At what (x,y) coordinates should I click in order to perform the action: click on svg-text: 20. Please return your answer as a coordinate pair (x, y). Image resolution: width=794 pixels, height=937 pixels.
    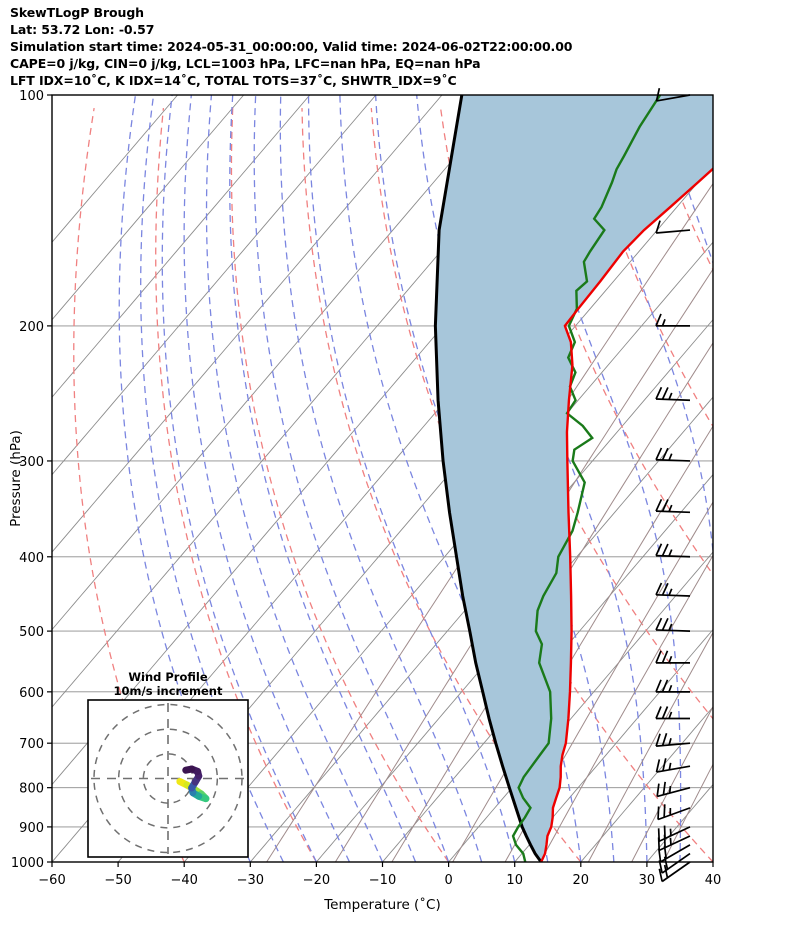
    Looking at the image, I should click on (581, 880).